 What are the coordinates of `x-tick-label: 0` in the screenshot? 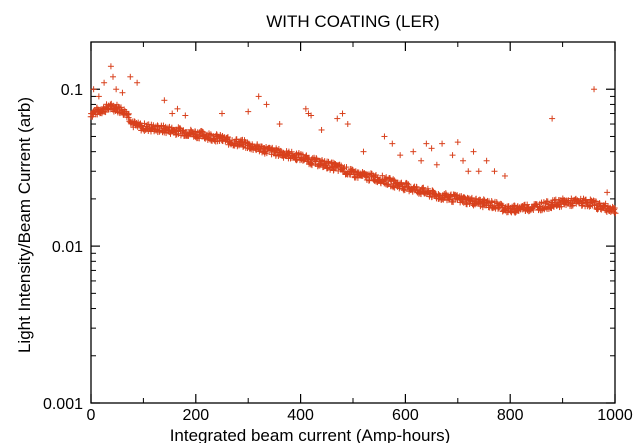 It's located at (91, 415).